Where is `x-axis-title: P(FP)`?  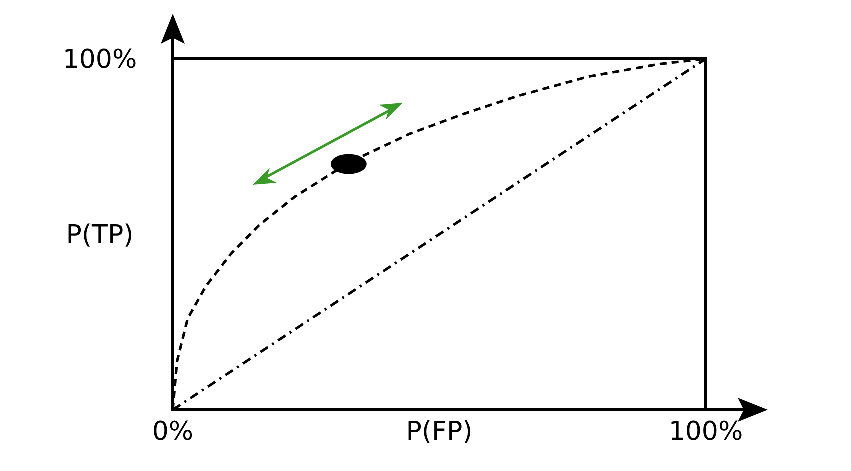
x-axis-title: P(FP) is located at coordinates (439, 432).